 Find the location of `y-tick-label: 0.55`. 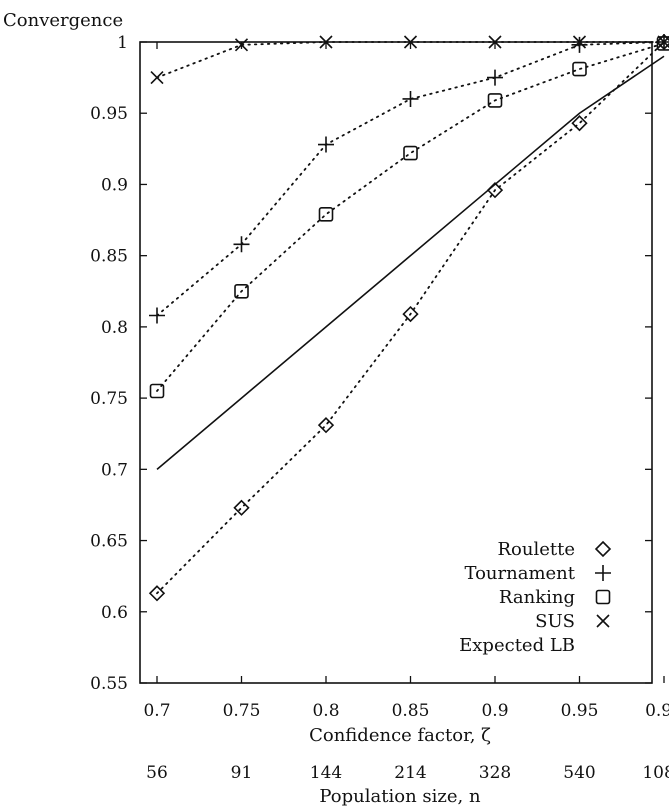

y-tick-label: 0.55 is located at coordinates (109, 684).